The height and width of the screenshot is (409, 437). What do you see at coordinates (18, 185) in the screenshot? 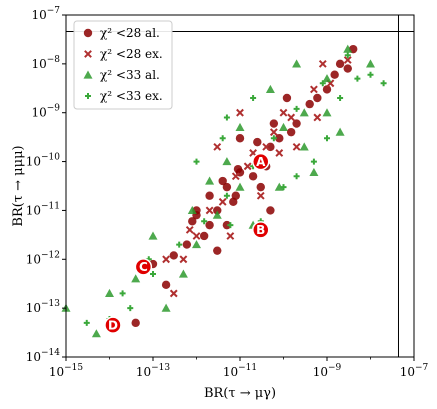
I see `y-axis-label: BR(τ → μμμ)` at bounding box center [18, 185].